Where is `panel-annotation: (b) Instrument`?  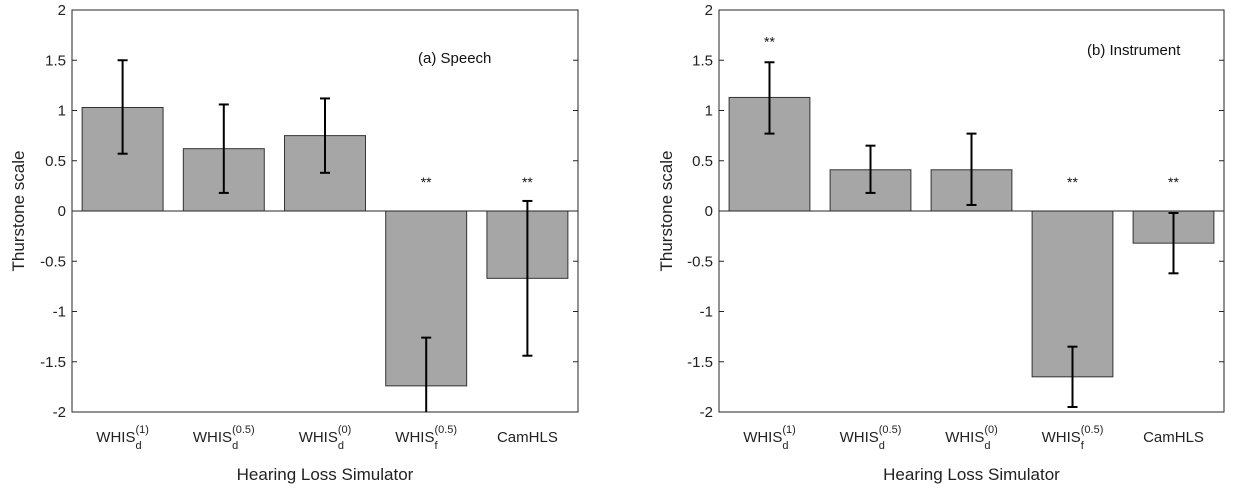 panel-annotation: (b) Instrument is located at coordinates (1134, 50).